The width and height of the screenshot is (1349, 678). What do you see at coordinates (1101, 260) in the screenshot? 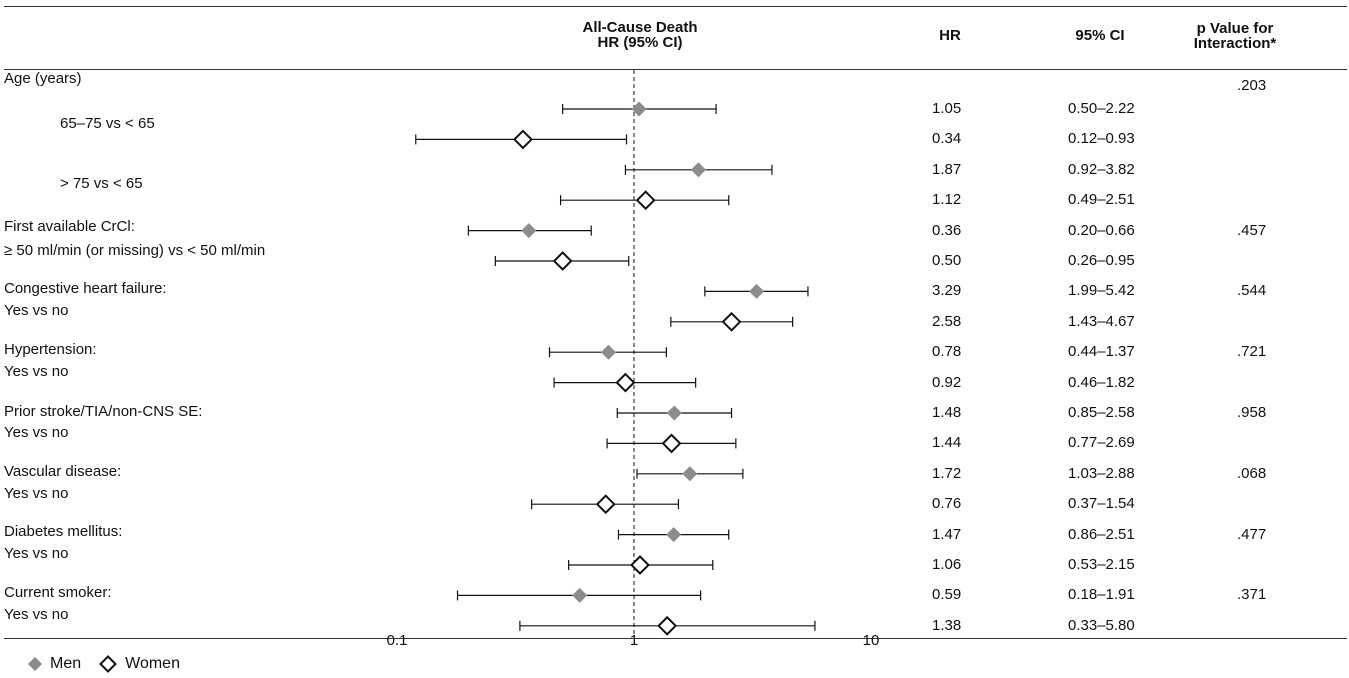
I see `ci-value: 0.26–0.95` at bounding box center [1101, 260].